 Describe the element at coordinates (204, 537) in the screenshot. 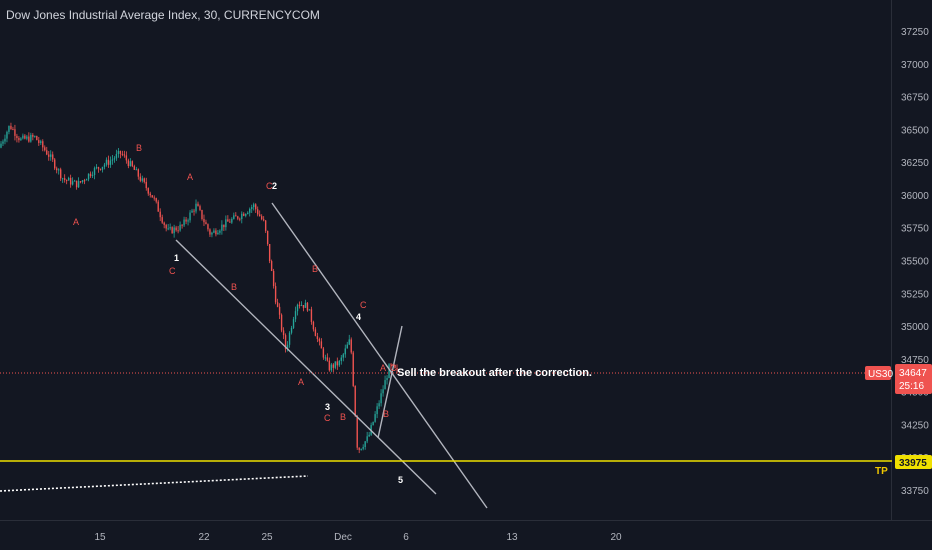

I see `time-tick-label: 22` at that location.